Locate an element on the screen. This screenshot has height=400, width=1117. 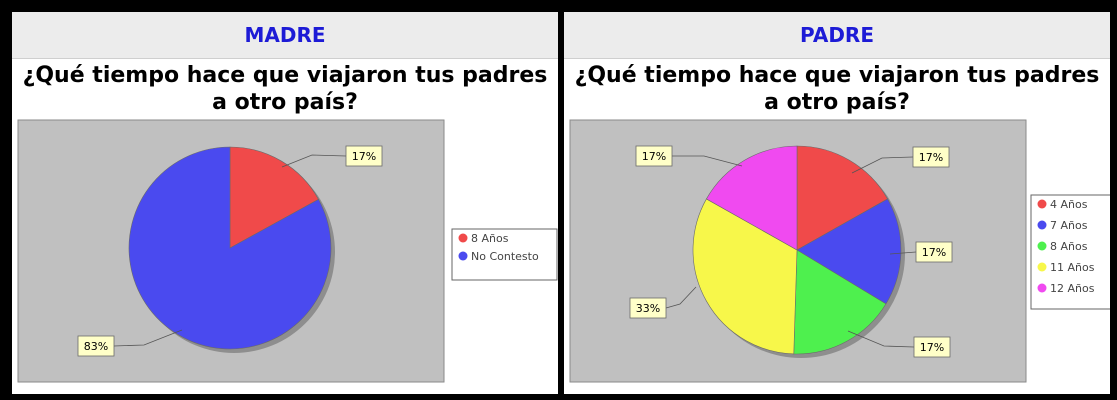
legend-item: 4 Años is located at coordinates (1069, 204).